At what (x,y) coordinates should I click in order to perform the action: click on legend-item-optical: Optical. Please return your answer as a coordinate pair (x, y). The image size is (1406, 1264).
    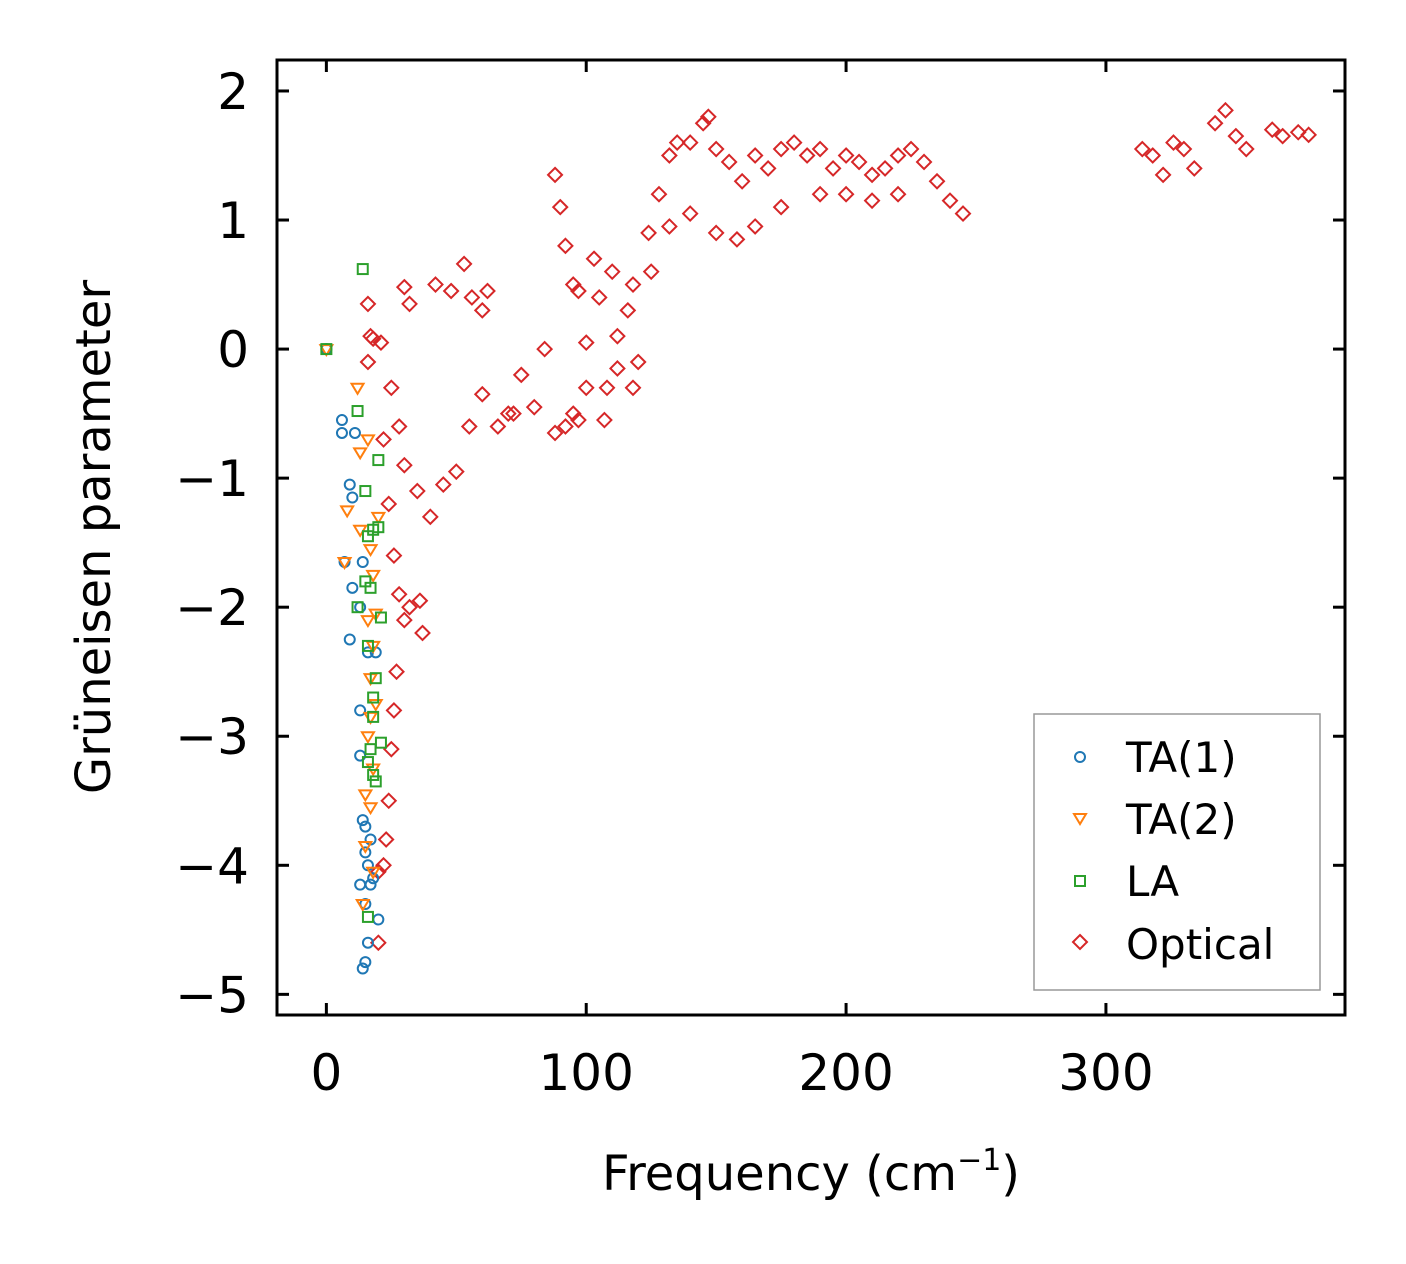
    Looking at the image, I should click on (1172, 944).